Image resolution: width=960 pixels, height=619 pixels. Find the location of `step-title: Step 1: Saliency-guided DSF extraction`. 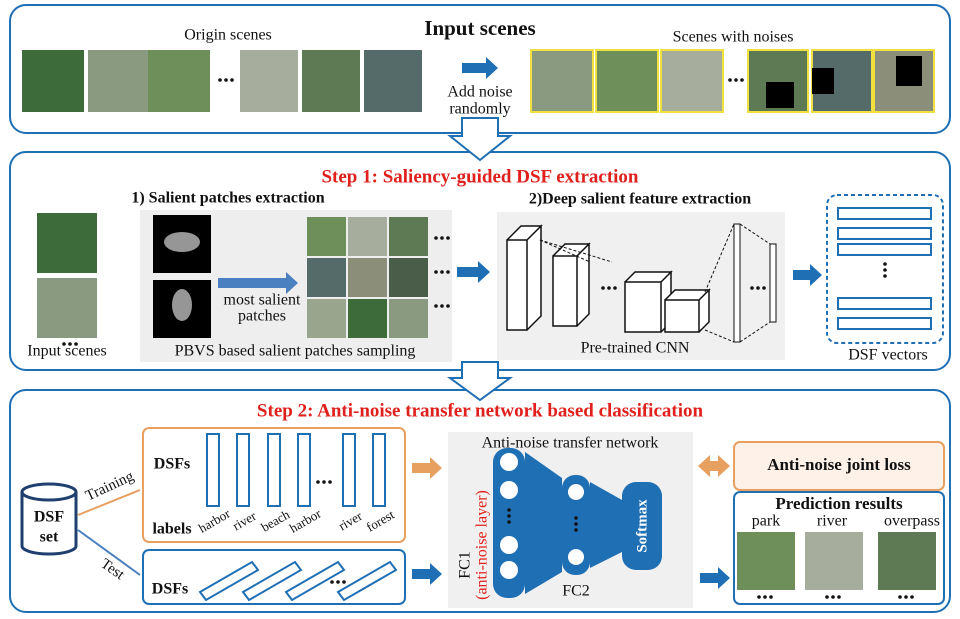

step-title: Step 1: Saliency-guided DSF extraction is located at coordinates (479, 176).